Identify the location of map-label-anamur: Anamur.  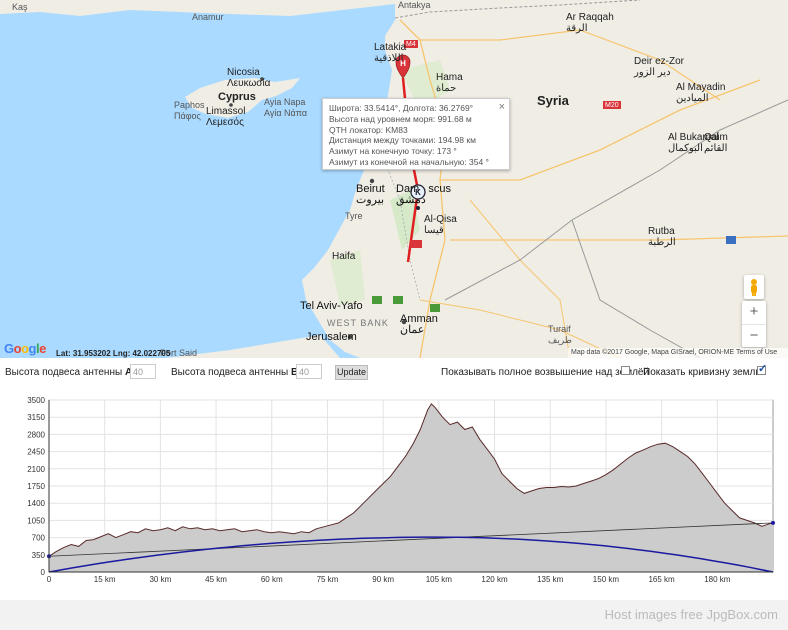
(208, 17).